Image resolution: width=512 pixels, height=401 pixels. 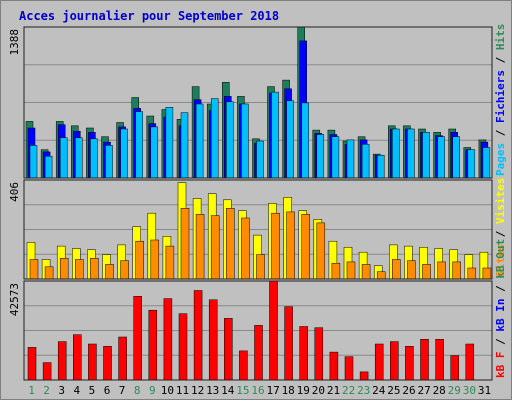 What do you see at coordinates (122, 390) in the screenshot?
I see `day-label: 7` at bounding box center [122, 390].